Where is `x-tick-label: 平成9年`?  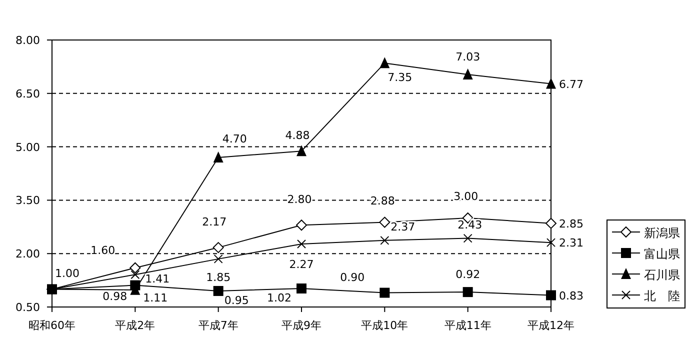 x-tick-label: 平成9年 is located at coordinates (302, 325).